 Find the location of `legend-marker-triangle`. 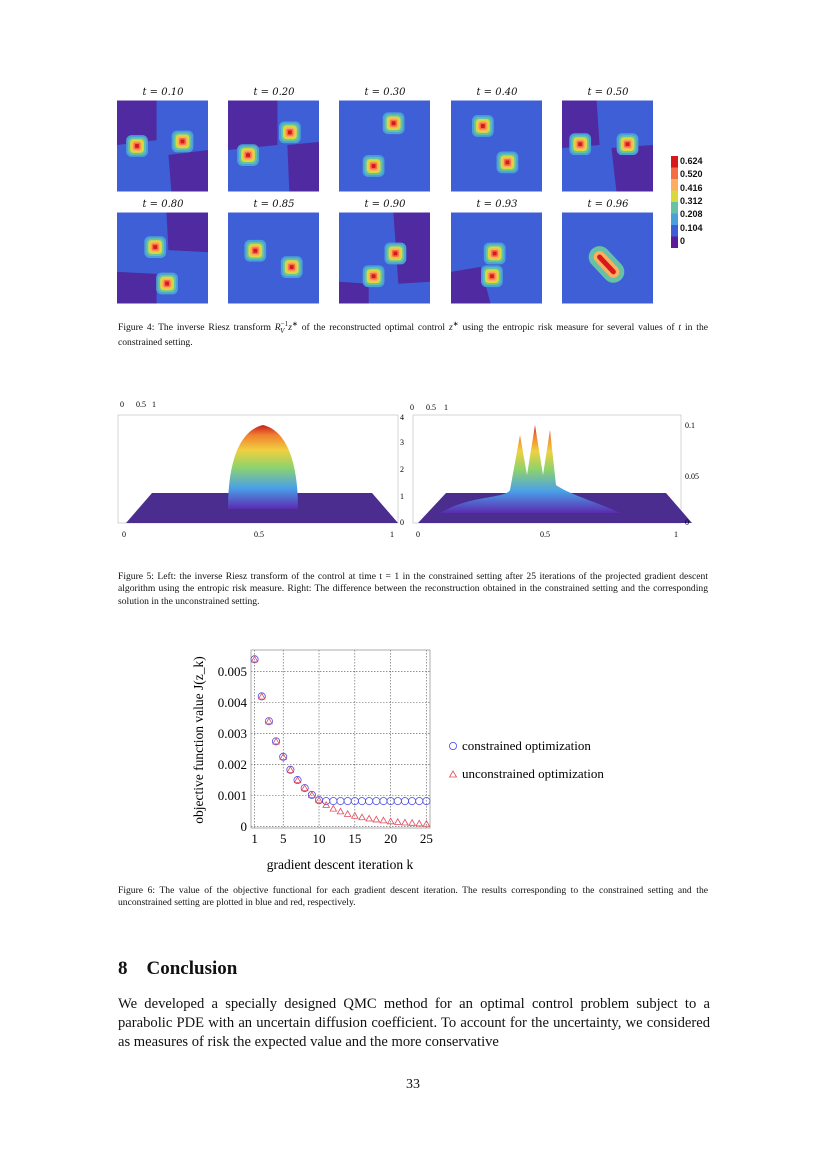

legend-marker-triangle is located at coordinates (453, 774).